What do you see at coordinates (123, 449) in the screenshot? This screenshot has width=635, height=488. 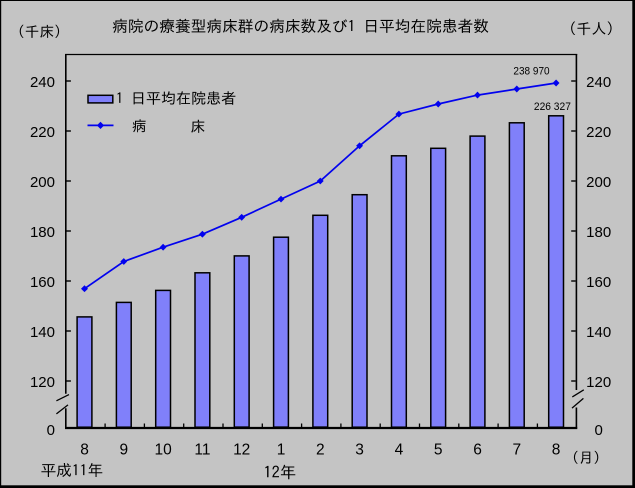 I see `svg-text: 9` at bounding box center [123, 449].